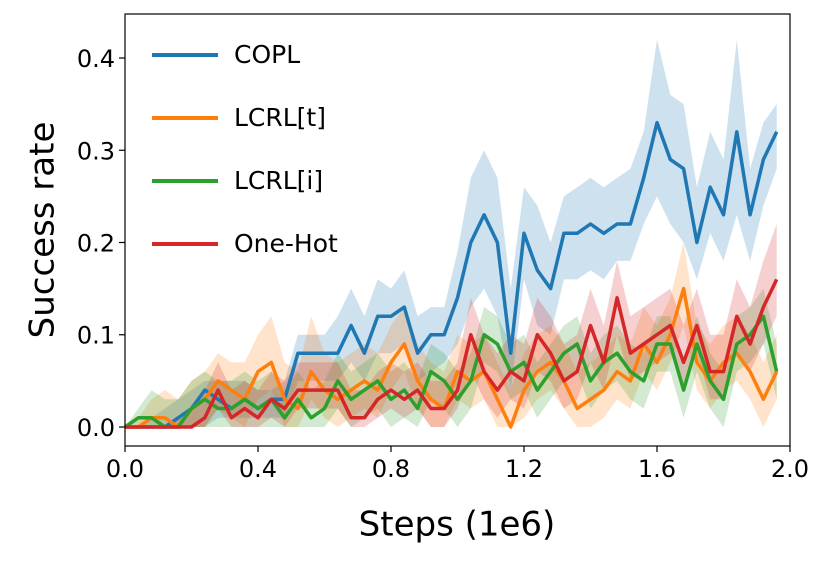 This screenshot has height=564, width=830. Describe the element at coordinates (96, 59) in the screenshot. I see `y-tick-label: 0.4` at that location.